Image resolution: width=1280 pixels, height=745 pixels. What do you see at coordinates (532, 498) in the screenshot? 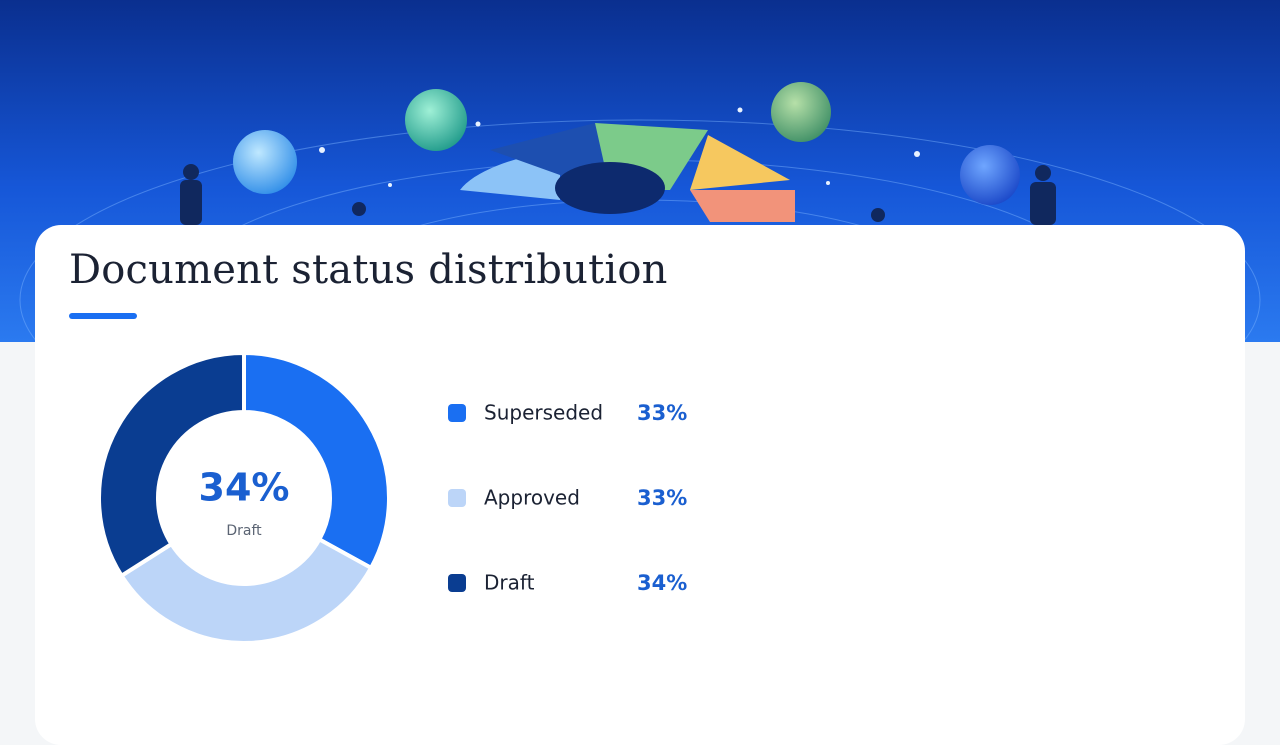
I see `legend-label: Approved` at bounding box center [532, 498].